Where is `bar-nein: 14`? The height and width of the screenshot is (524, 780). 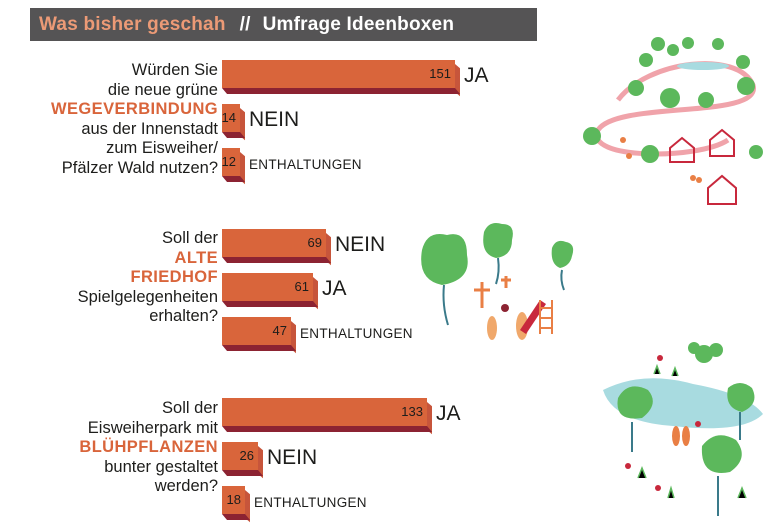 bar-nein: 14 is located at coordinates (233, 122).